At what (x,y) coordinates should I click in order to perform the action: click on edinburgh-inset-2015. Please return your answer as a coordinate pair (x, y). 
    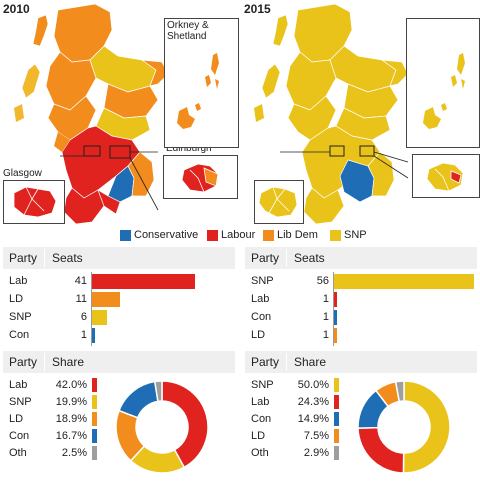
    Looking at the image, I should click on (446, 176).